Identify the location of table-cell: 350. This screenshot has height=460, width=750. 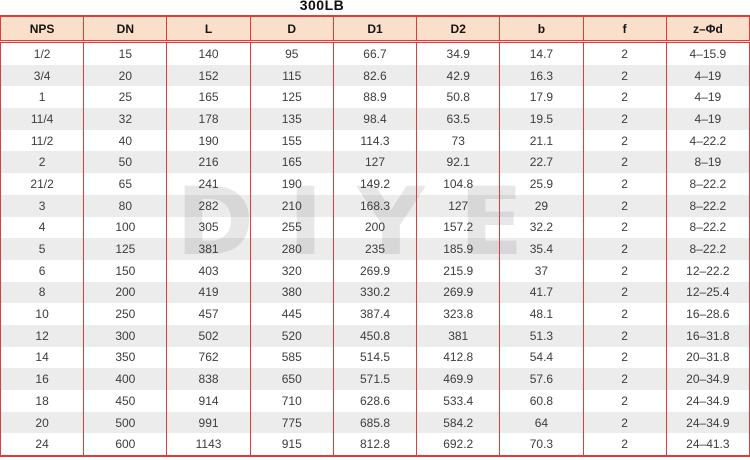
(125, 357).